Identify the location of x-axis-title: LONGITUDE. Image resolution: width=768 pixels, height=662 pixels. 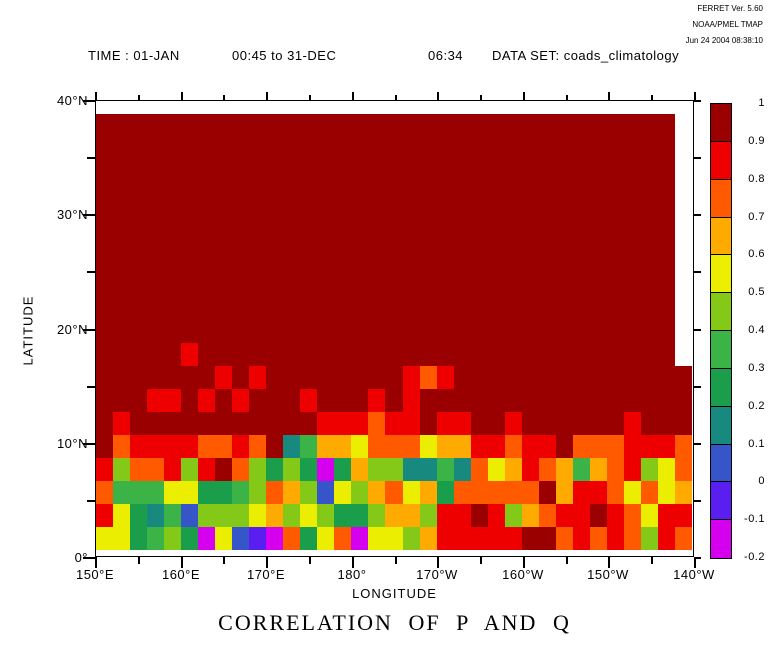
(394, 593).